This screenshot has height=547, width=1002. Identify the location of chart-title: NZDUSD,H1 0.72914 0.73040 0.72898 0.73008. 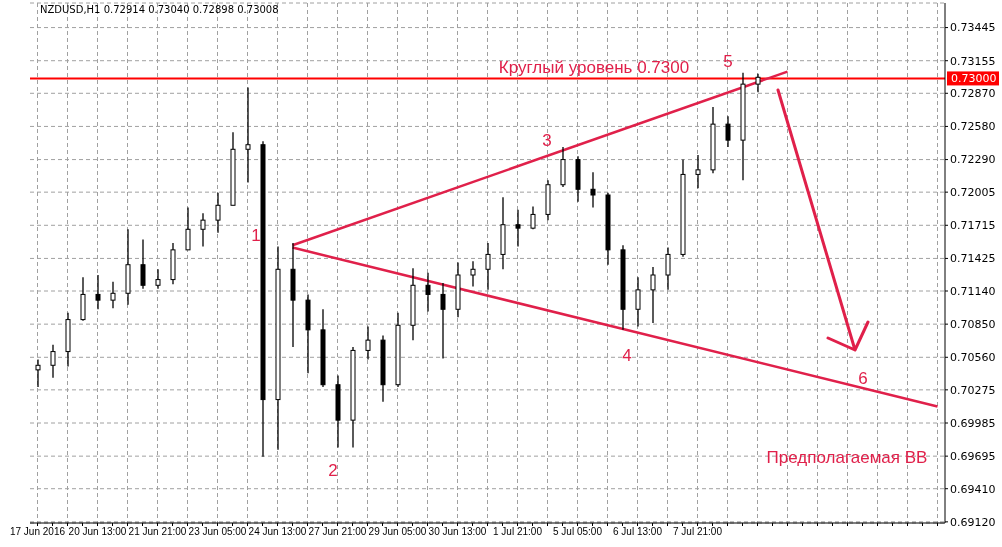
(159, 9).